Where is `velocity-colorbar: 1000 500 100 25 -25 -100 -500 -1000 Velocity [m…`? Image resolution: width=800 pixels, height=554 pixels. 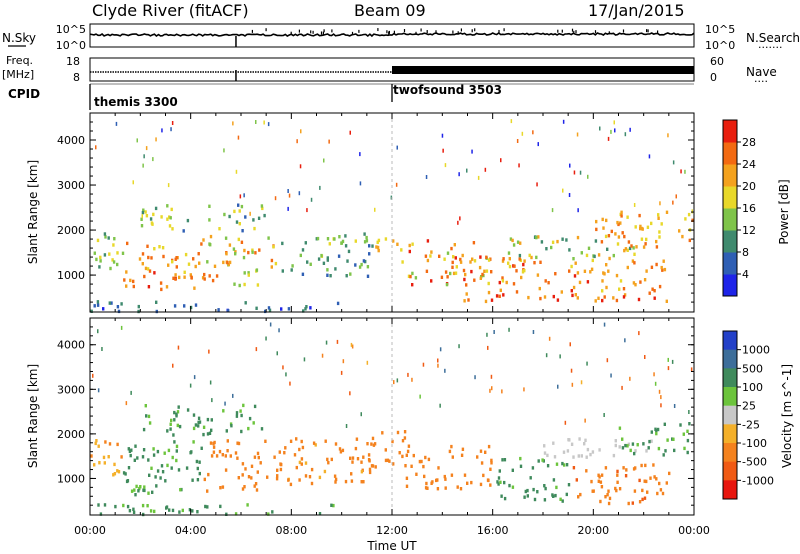 velocity-colorbar: 1000 500 100 25 -25 -100 -500 -1000 Velocity [m… is located at coordinates (758, 415).